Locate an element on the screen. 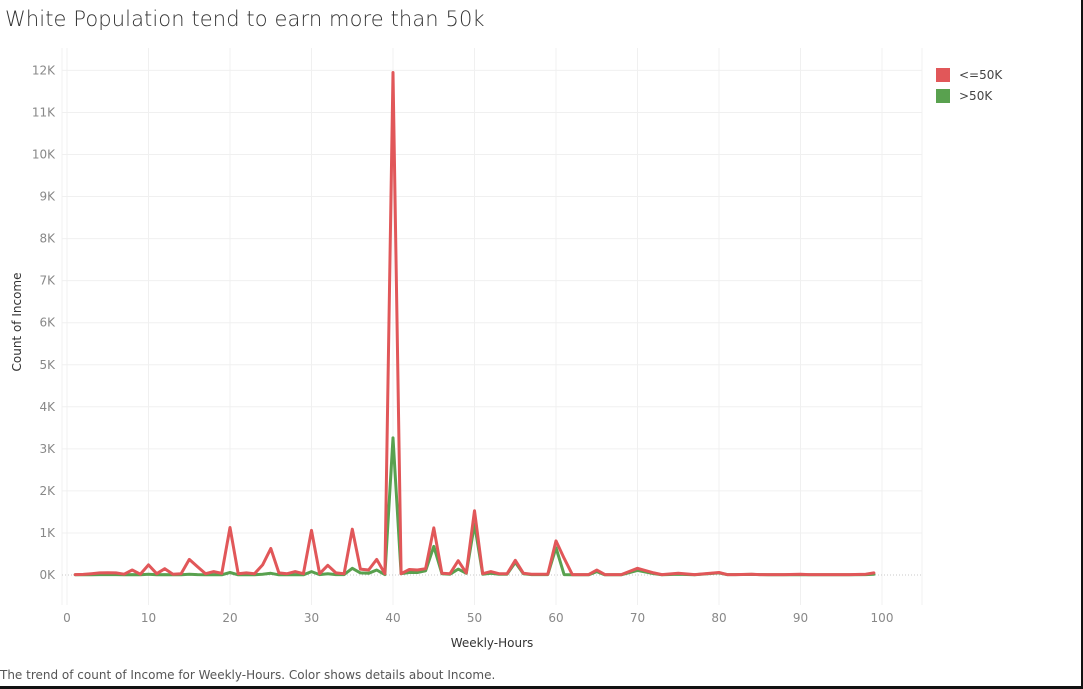 The width and height of the screenshot is (1083, 689). x-tick-label: 10 is located at coordinates (148, 618).